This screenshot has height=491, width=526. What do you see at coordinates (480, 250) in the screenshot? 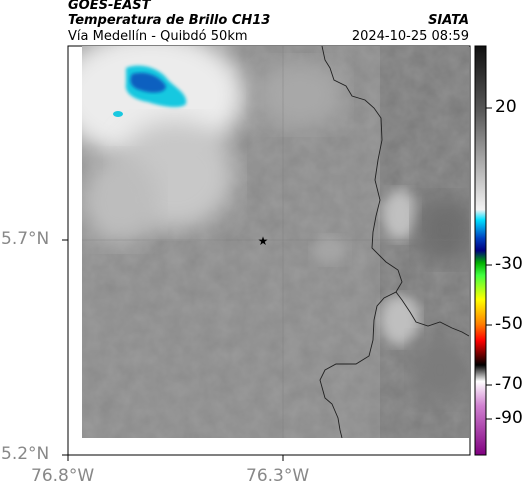
I see `colorbar` at bounding box center [480, 250].